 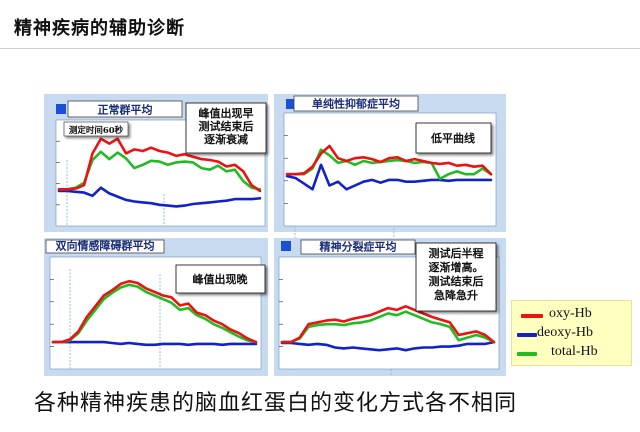 I want to click on legend-label: oxy-Hb, so click(x=570, y=313).